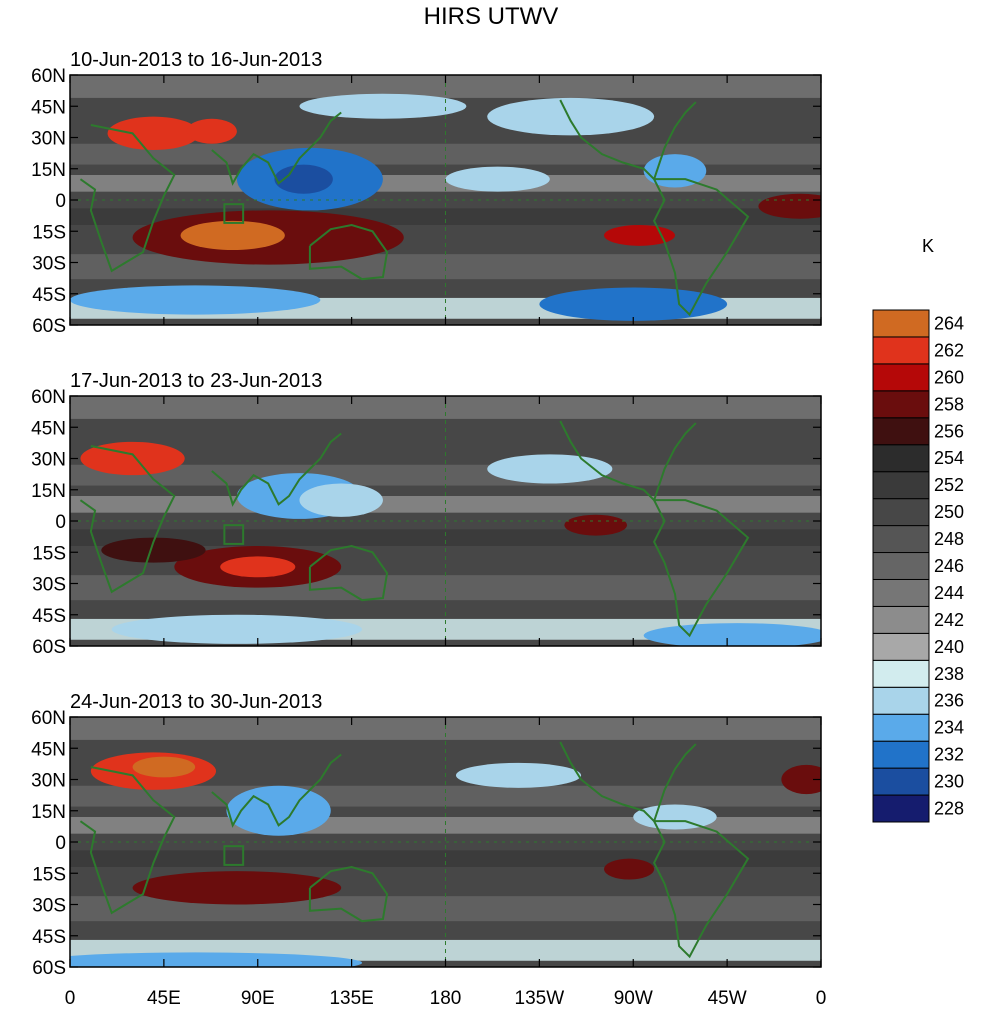  Describe the element at coordinates (949, 782) in the screenshot. I see `colorbar-label: 230` at that location.